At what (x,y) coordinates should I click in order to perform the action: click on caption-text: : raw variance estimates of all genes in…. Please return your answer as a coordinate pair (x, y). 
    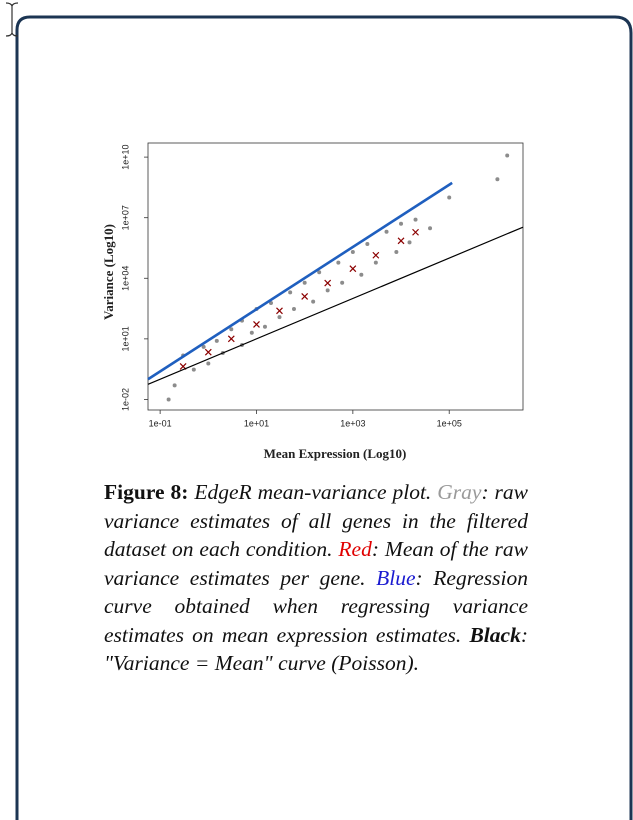
    Looking at the image, I should click on (316, 520).